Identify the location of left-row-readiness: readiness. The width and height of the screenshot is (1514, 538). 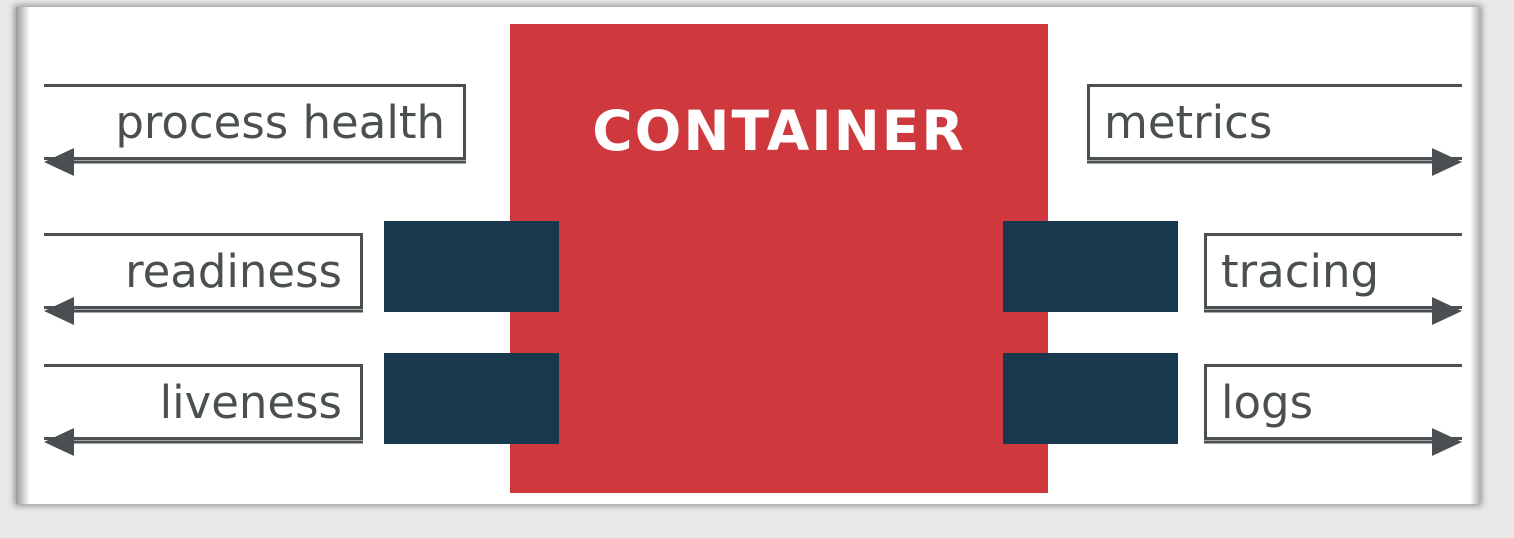
(203, 283).